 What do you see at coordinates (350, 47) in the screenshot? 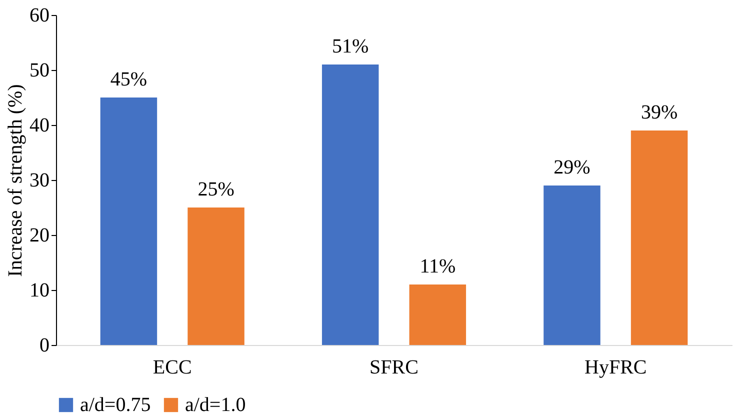
I see `data-label: 51%` at bounding box center [350, 47].